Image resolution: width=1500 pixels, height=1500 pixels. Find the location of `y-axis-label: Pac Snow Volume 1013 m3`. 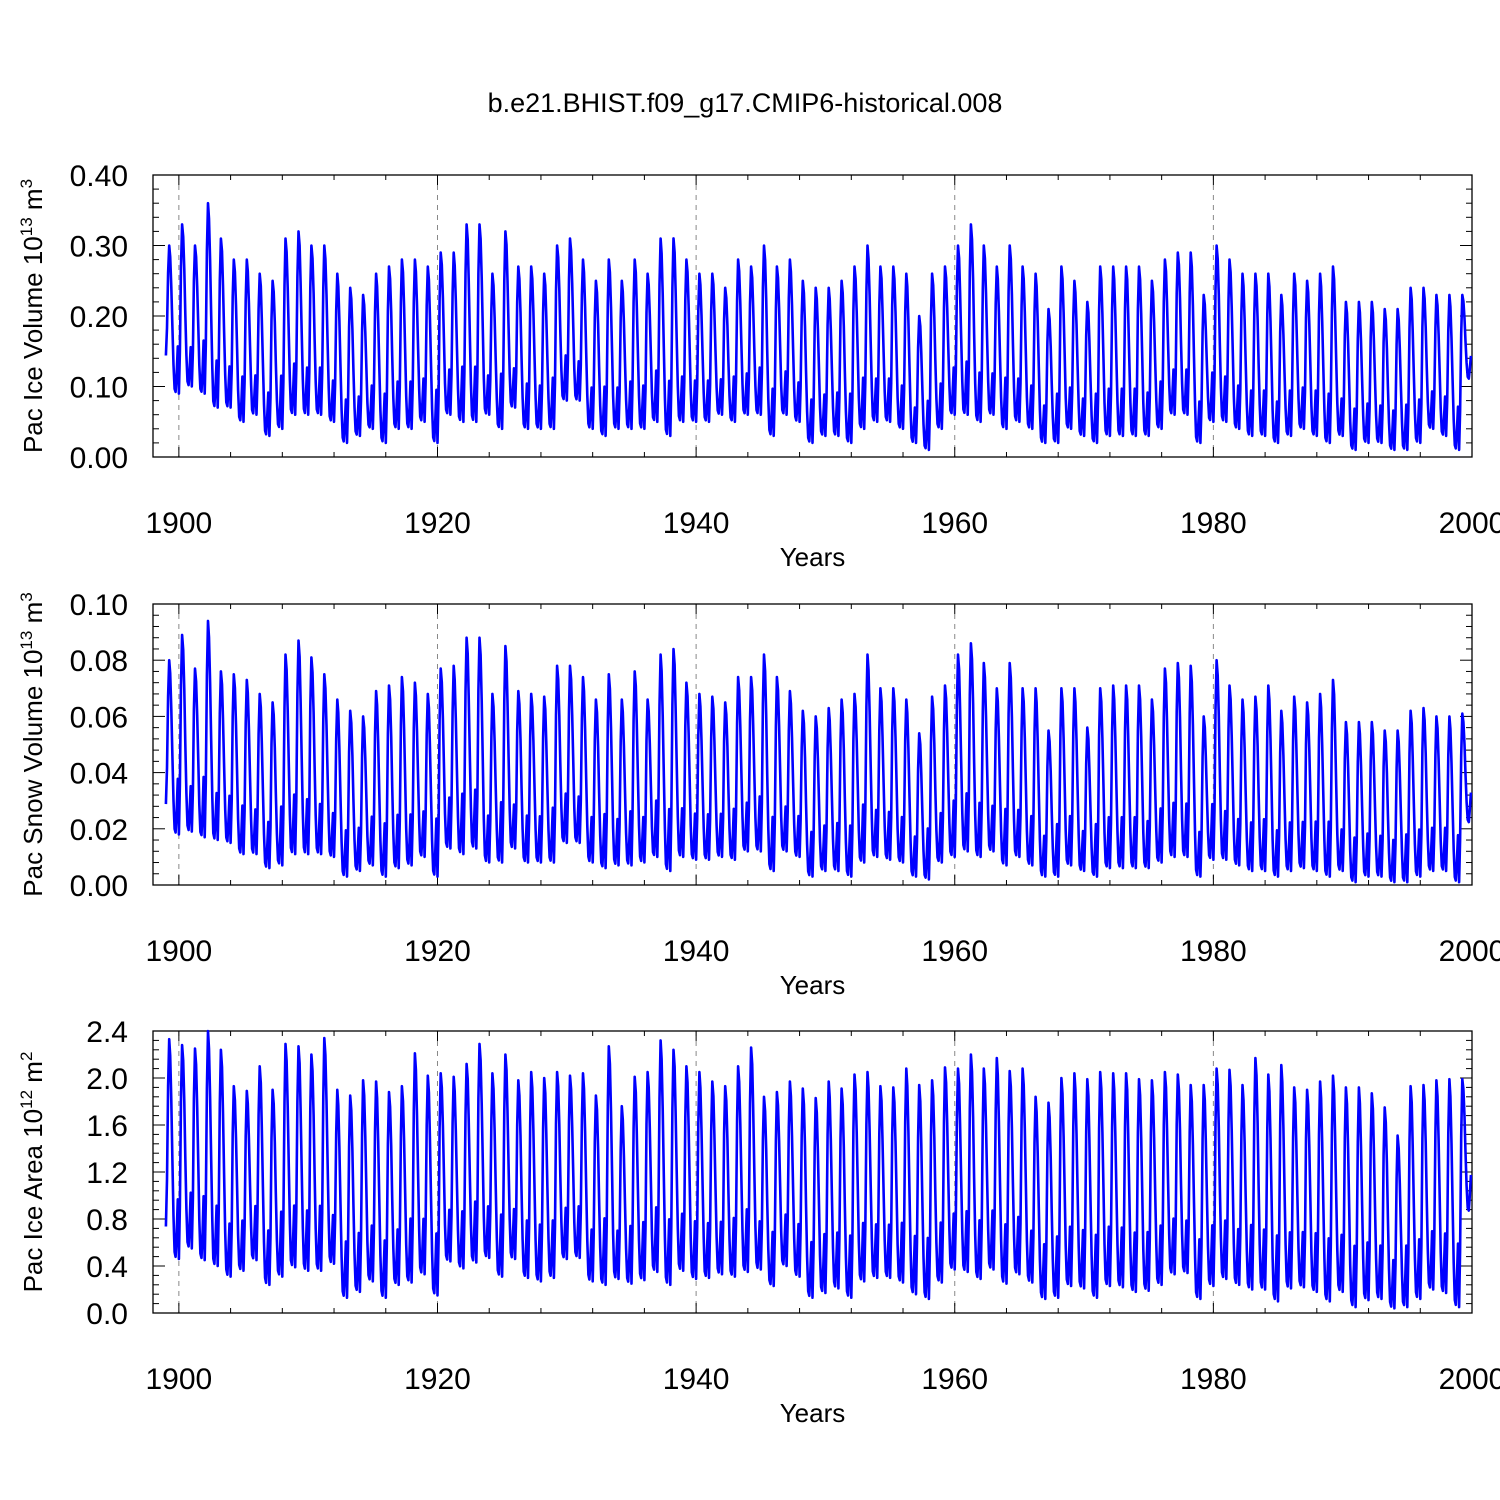

y-axis-label: Pac Snow Volume 1013 m3 is located at coordinates (32, 744).